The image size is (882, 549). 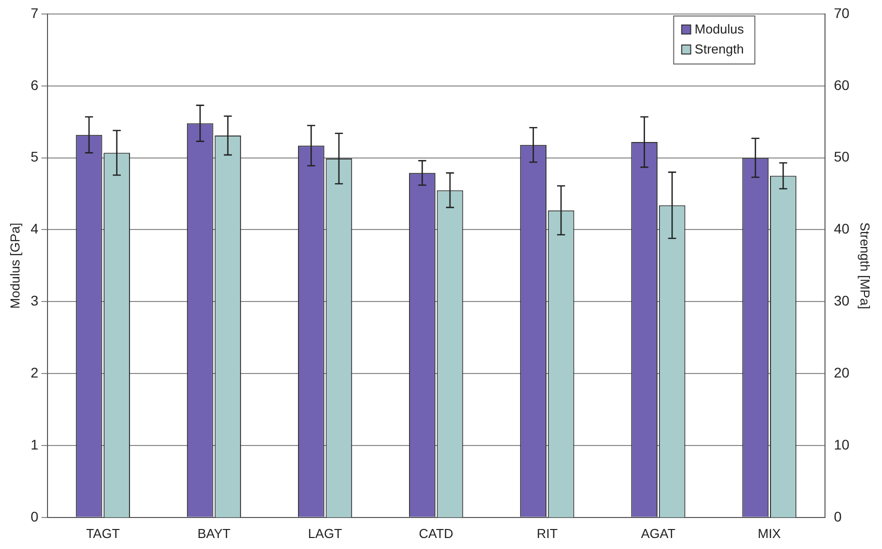 I want to click on legend-label: Modulus, so click(x=719, y=29).